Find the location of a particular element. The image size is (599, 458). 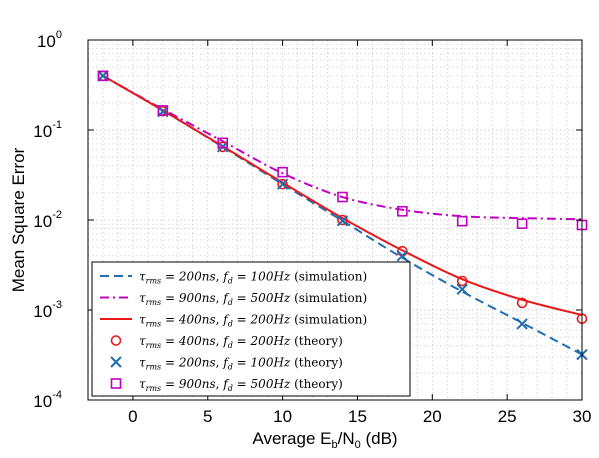

legend-entry: τrms = 400ns, fd = 200Hz (theory) is located at coordinates (226, 342).